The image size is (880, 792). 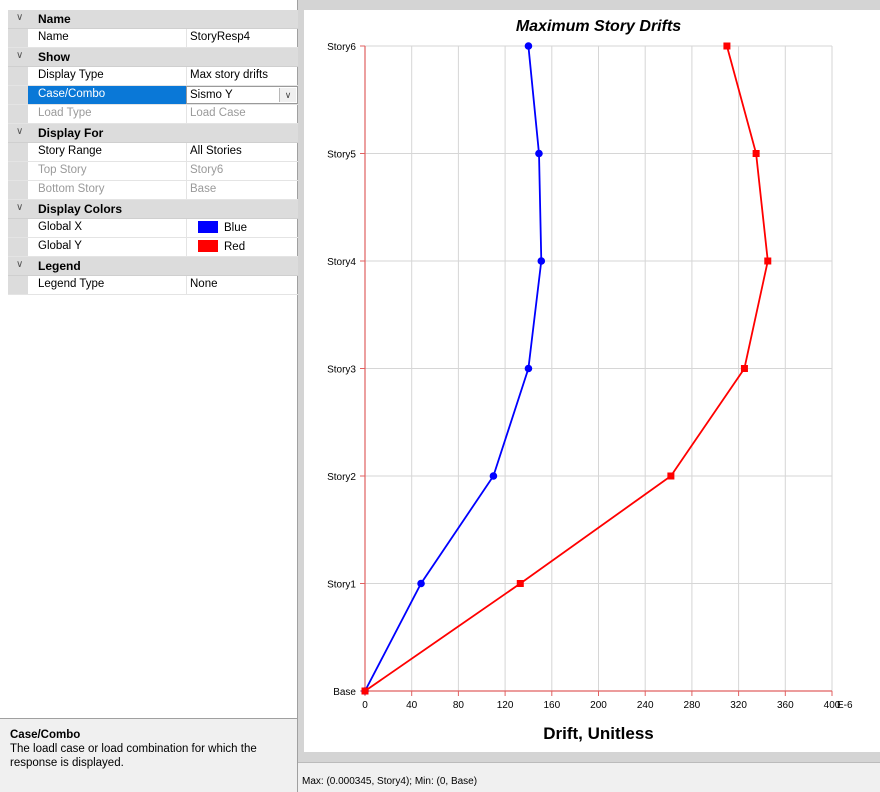 What do you see at coordinates (207, 170) in the screenshot?
I see `property-value-text: Story6` at bounding box center [207, 170].